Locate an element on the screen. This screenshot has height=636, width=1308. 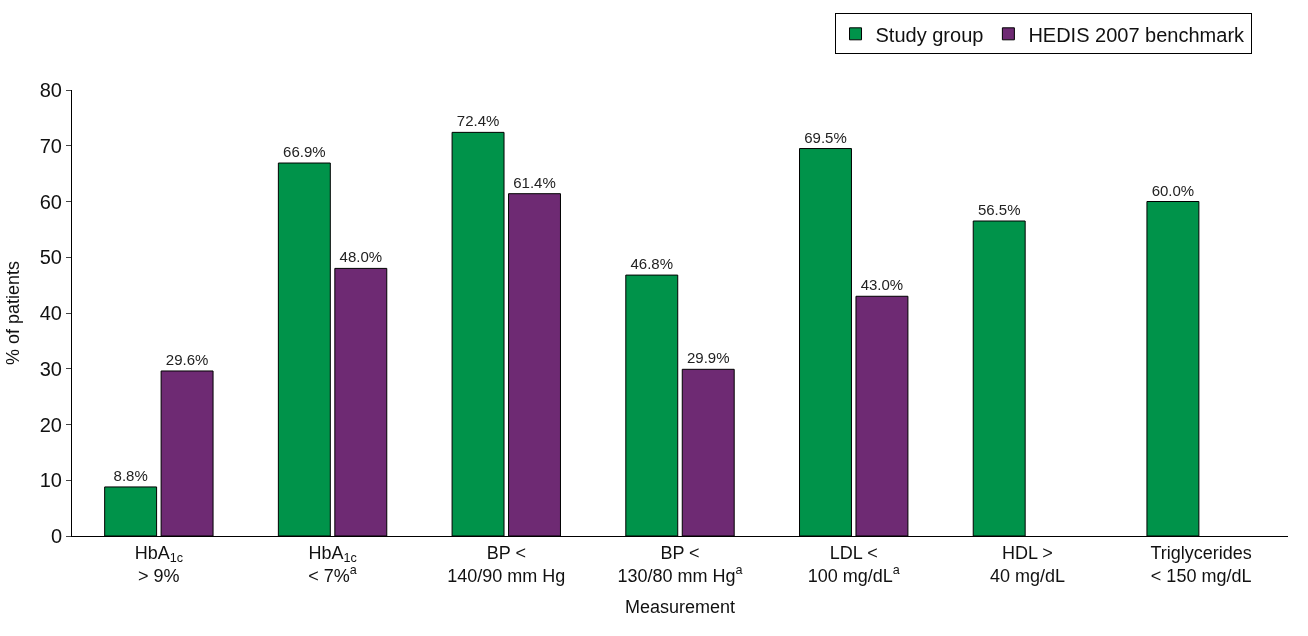
data-label: 56.5% is located at coordinates (999, 210).